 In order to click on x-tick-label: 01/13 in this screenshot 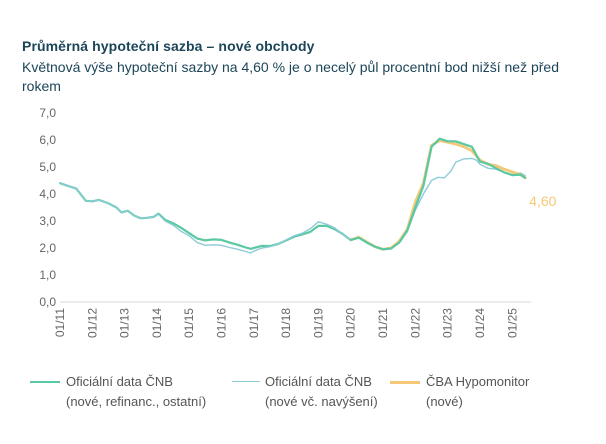, I will do `click(125, 323)`.